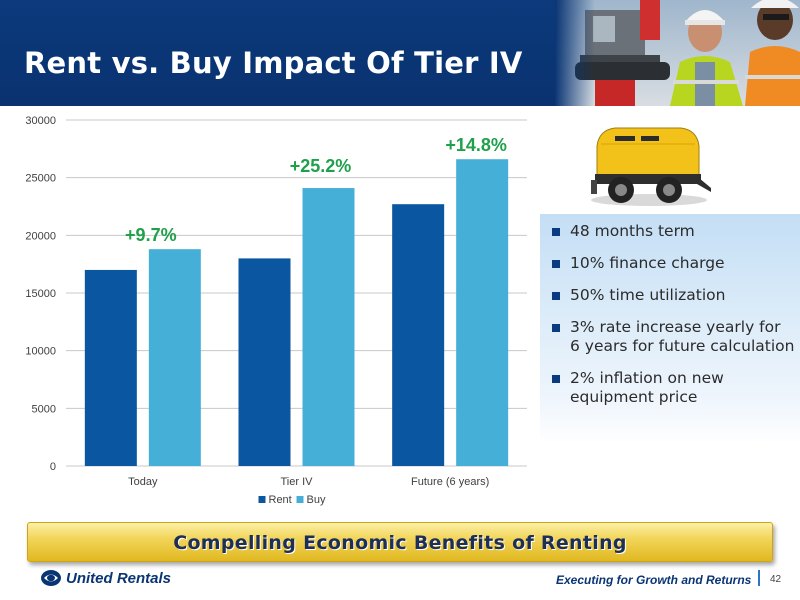  Describe the element at coordinates (262, 499) in the screenshot. I see `legend-swatch-rent` at that location.